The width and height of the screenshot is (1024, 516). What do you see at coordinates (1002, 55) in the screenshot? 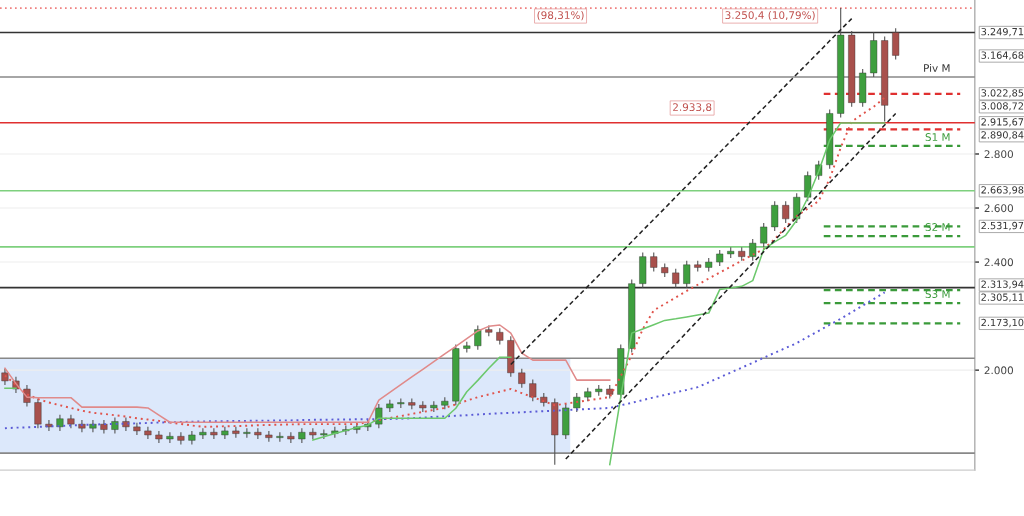
I see `text: 3.164,68` at bounding box center [1002, 55].